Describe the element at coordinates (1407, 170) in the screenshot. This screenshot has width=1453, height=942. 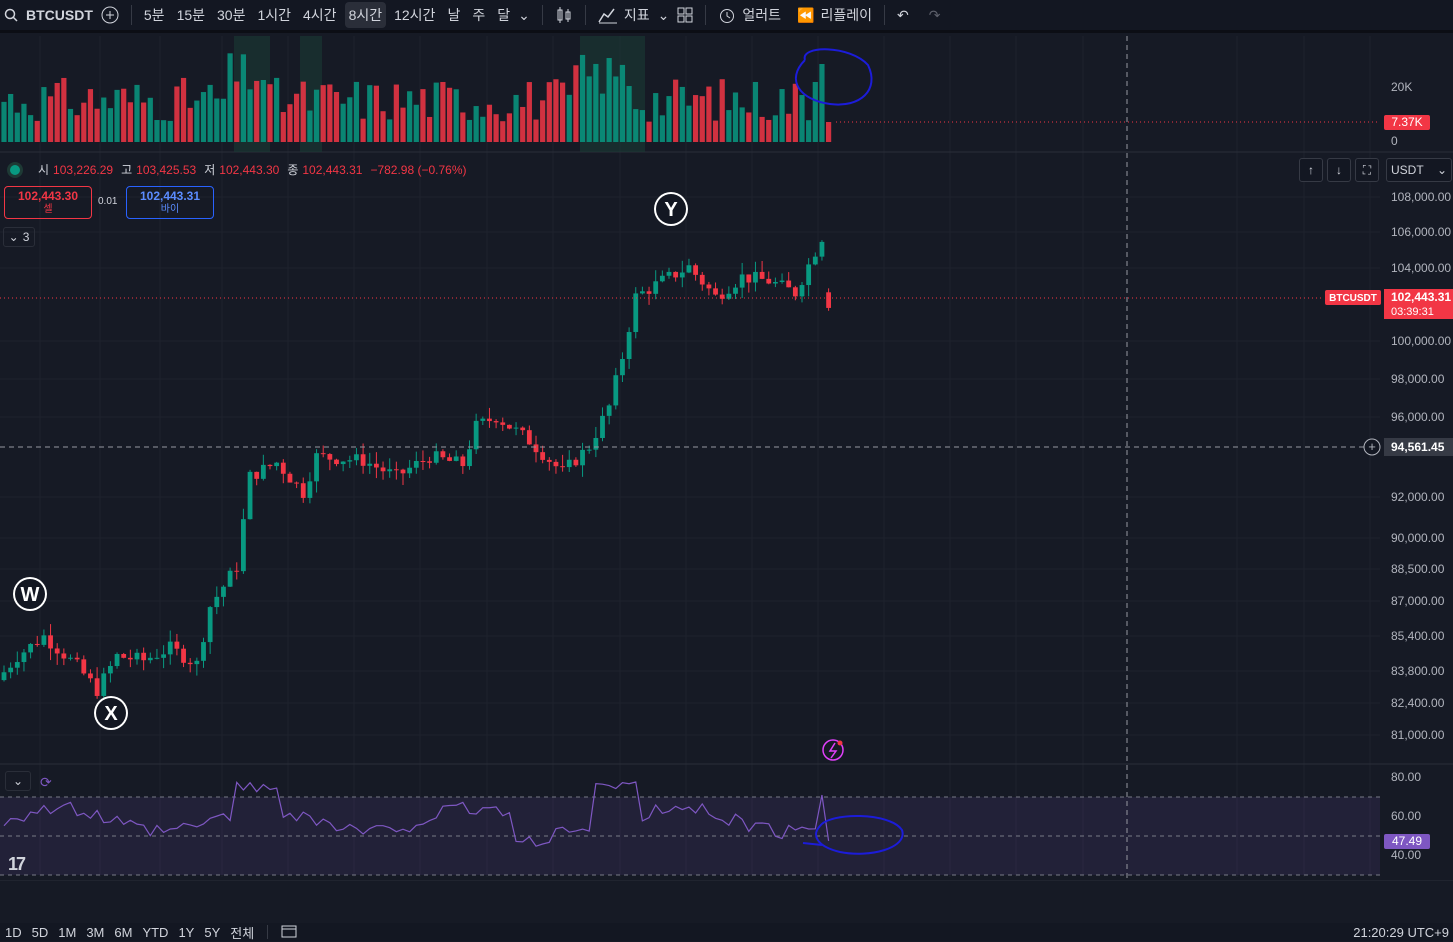
I see `currency-label: USDT` at that location.